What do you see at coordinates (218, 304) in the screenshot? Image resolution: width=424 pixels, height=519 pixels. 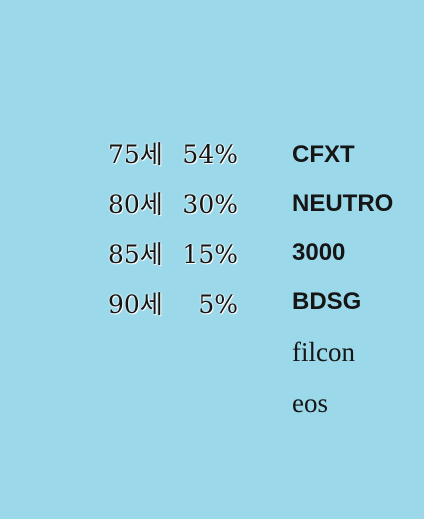 I see `age-percentage: 5%` at bounding box center [218, 304].